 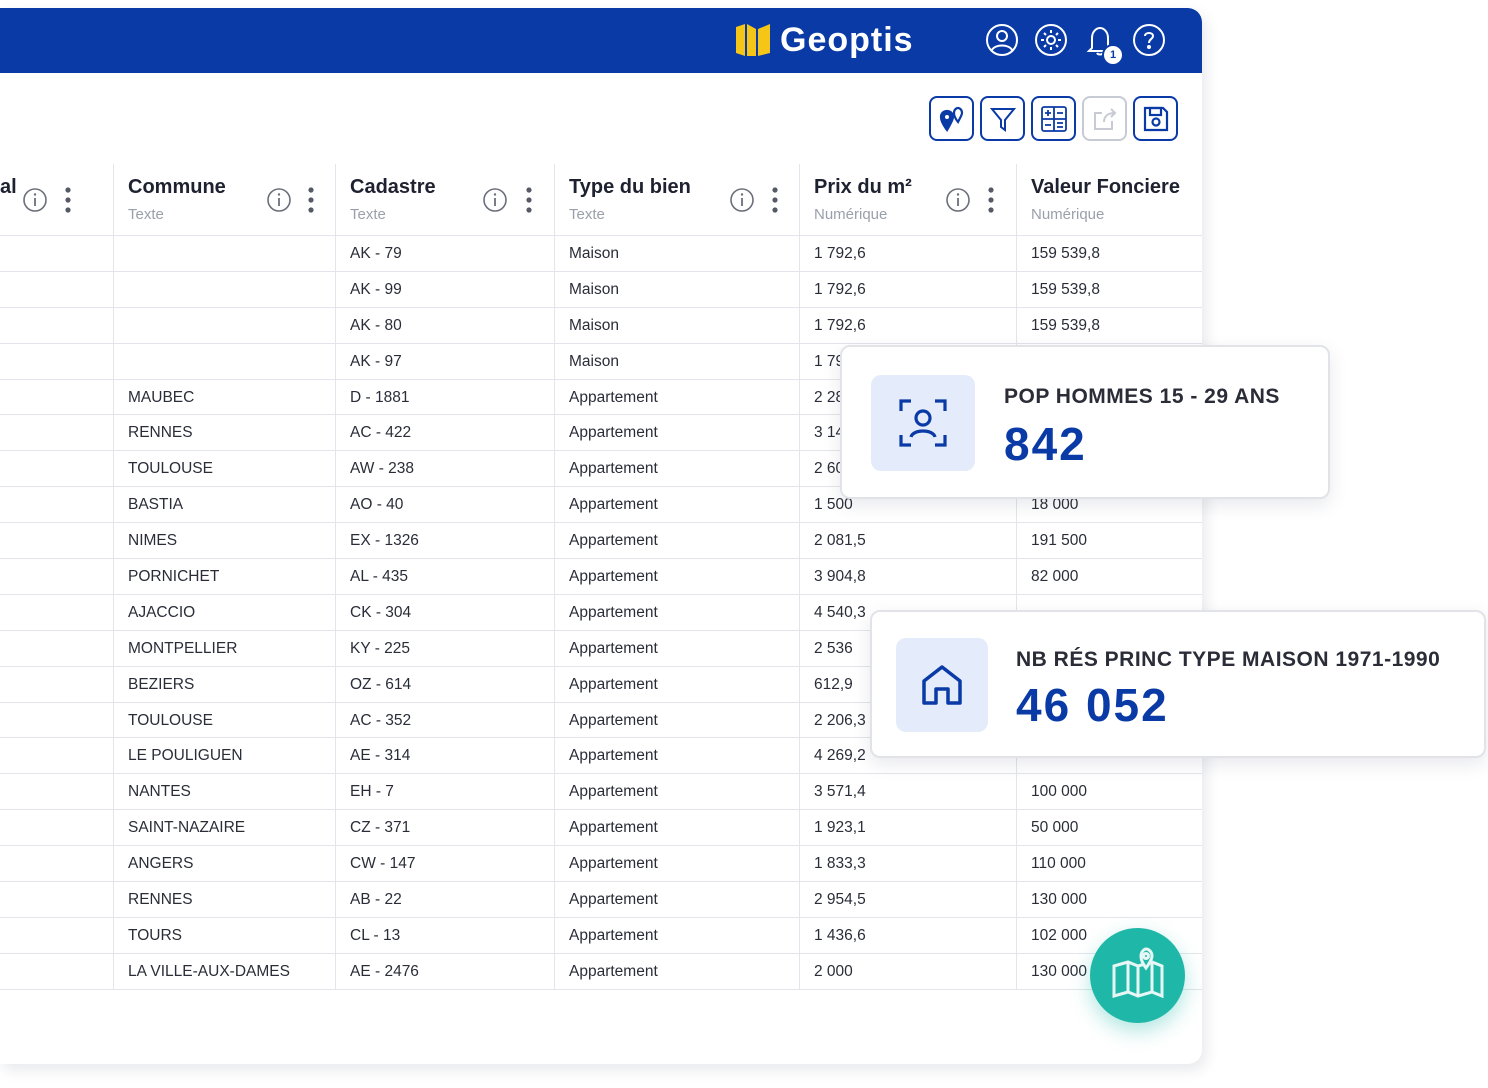 What do you see at coordinates (225, 828) in the screenshot?
I see `table-cell: SAINT-NAZAIRE` at bounding box center [225, 828].